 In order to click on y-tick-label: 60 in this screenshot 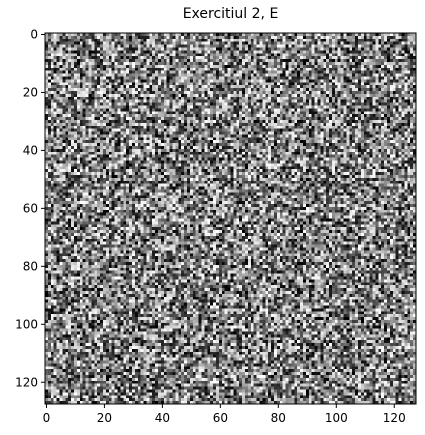, I will do `click(30, 208)`.